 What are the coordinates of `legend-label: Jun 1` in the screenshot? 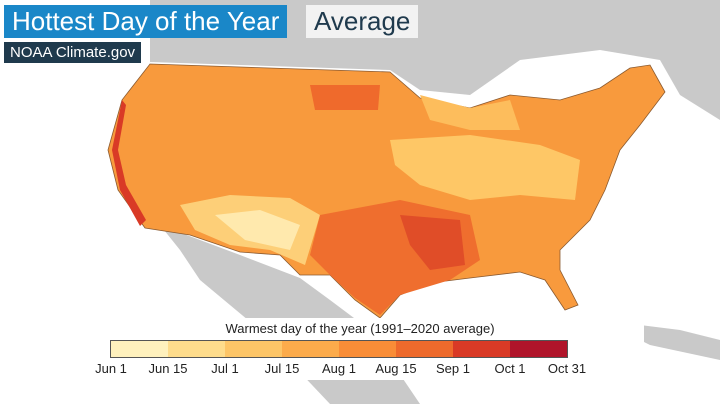 It's located at (111, 368).